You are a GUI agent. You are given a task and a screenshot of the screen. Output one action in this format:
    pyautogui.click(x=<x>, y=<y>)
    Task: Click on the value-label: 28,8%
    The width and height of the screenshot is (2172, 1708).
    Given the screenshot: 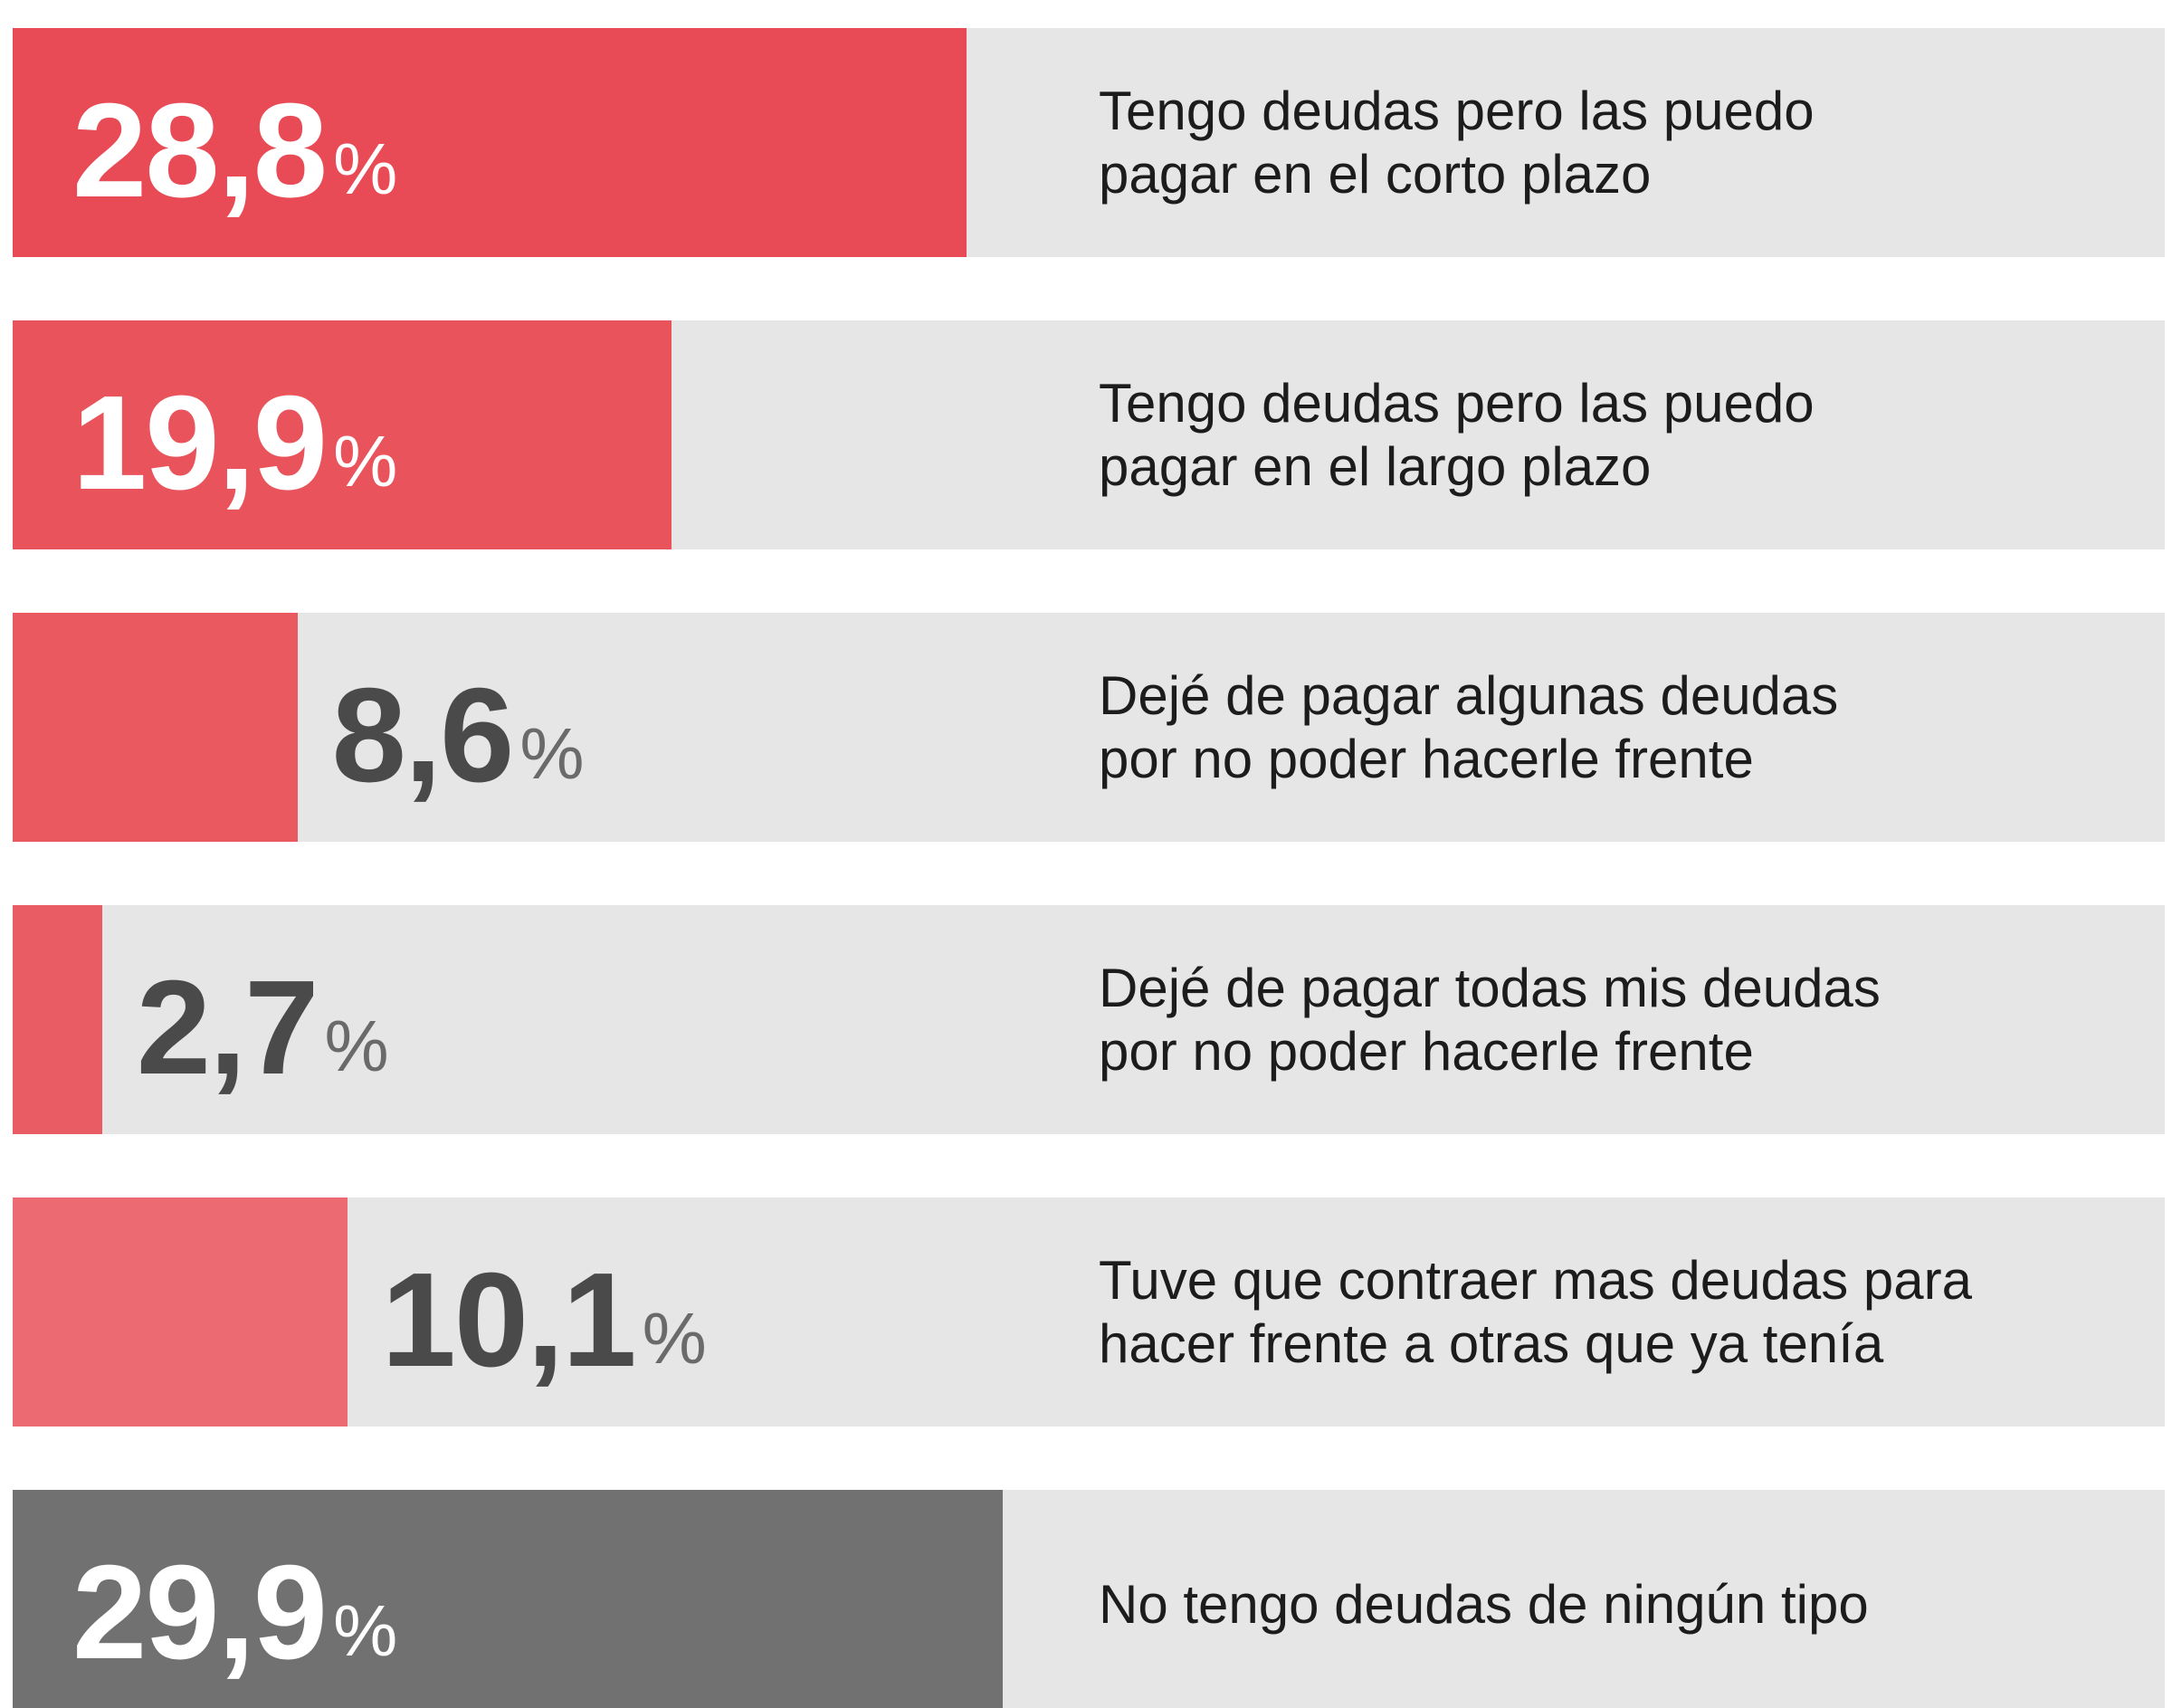 What is the action you would take?
    pyautogui.click(x=235, y=143)
    